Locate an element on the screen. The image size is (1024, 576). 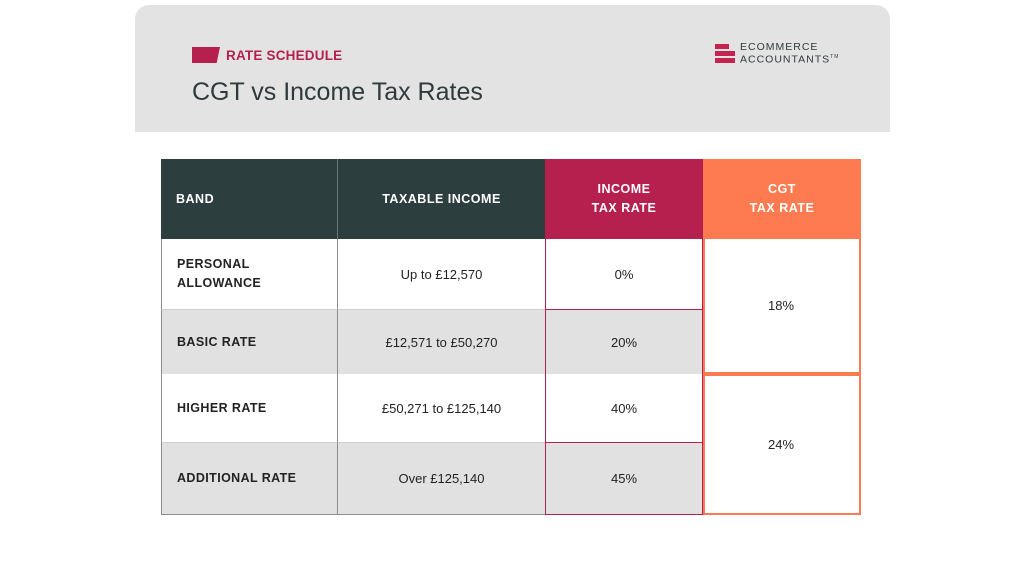
tag-flag-icon is located at coordinates (206, 55).